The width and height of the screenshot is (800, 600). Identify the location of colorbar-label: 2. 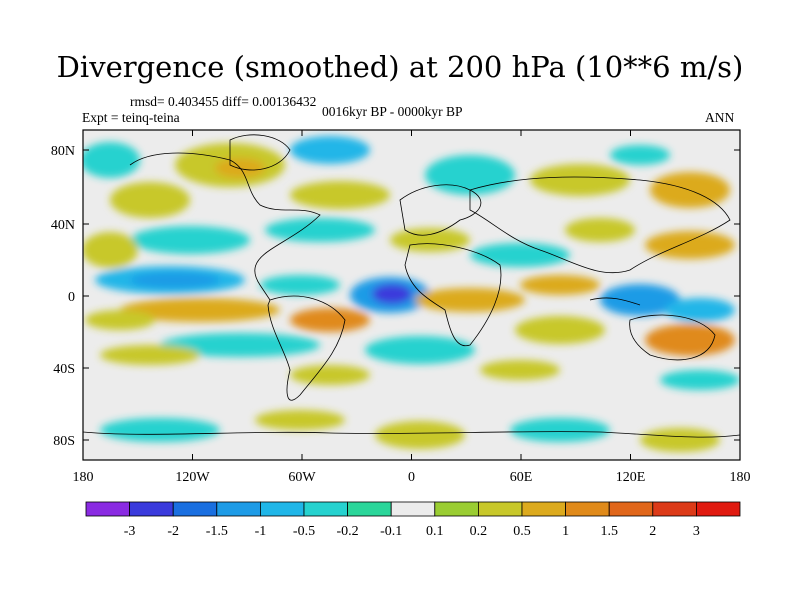
(652, 531).